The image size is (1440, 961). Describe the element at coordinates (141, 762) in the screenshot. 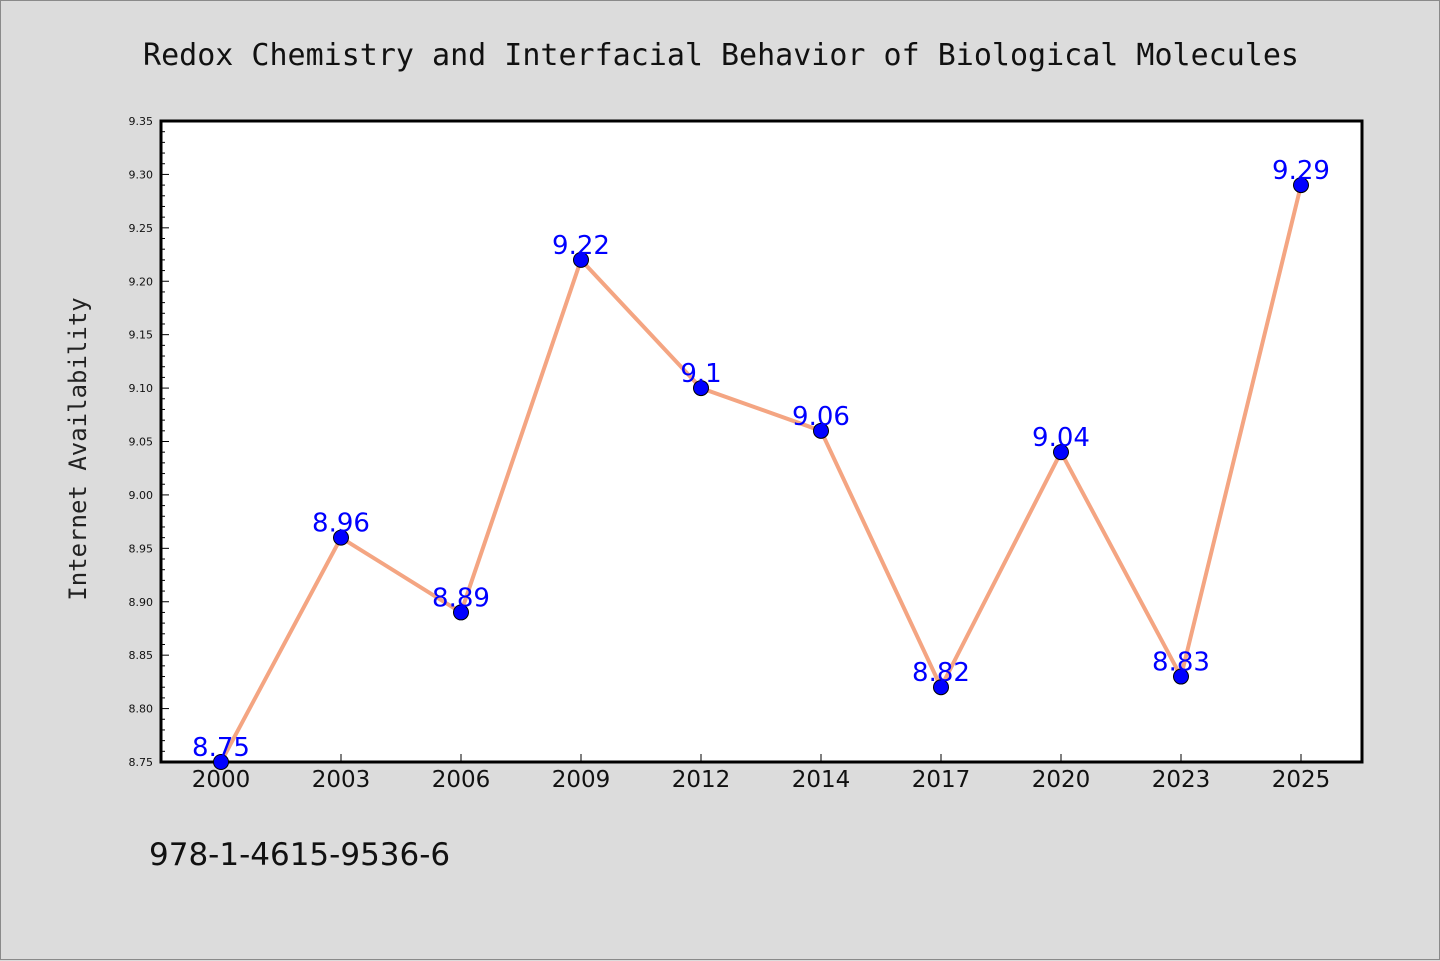

I see `y-tick-label: 8.75` at that location.